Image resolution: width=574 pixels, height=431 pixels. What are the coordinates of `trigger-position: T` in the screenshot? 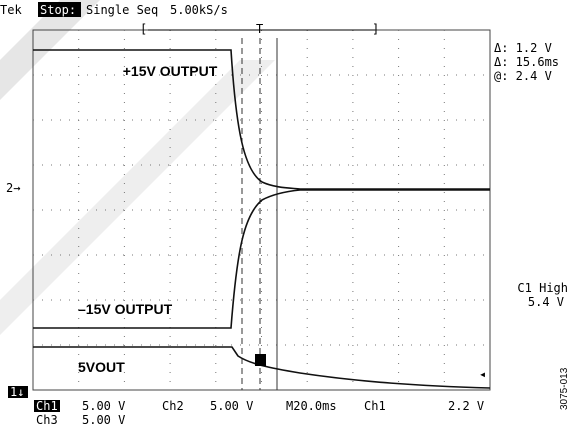 It's located at (259, 29).